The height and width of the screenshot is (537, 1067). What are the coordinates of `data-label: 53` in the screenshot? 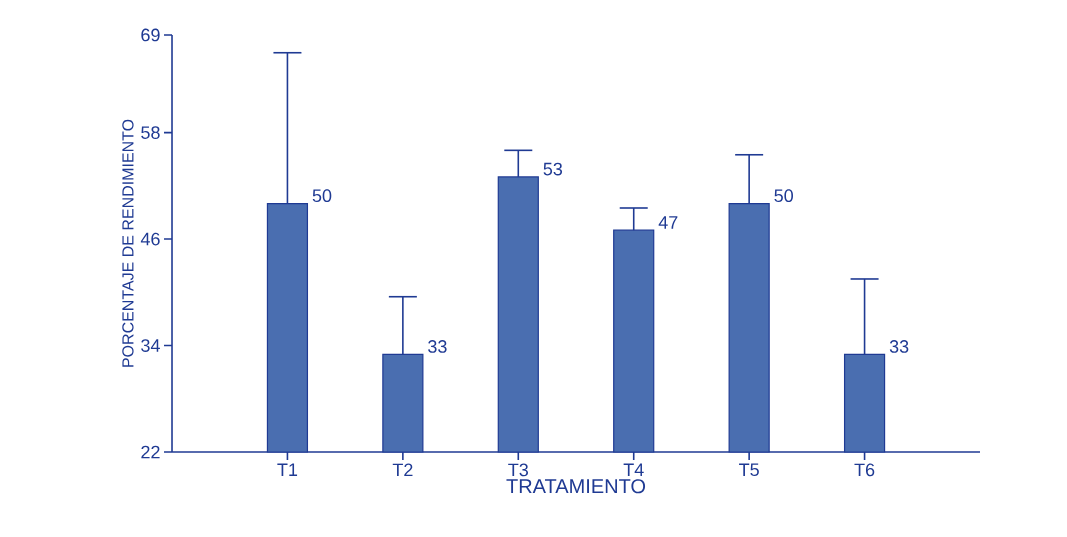 It's located at (553, 169).